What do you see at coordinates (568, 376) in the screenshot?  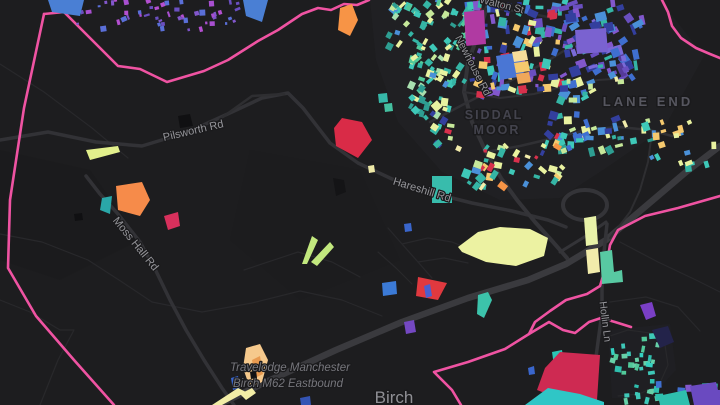 I see `crimson-bottomright` at bounding box center [568, 376].